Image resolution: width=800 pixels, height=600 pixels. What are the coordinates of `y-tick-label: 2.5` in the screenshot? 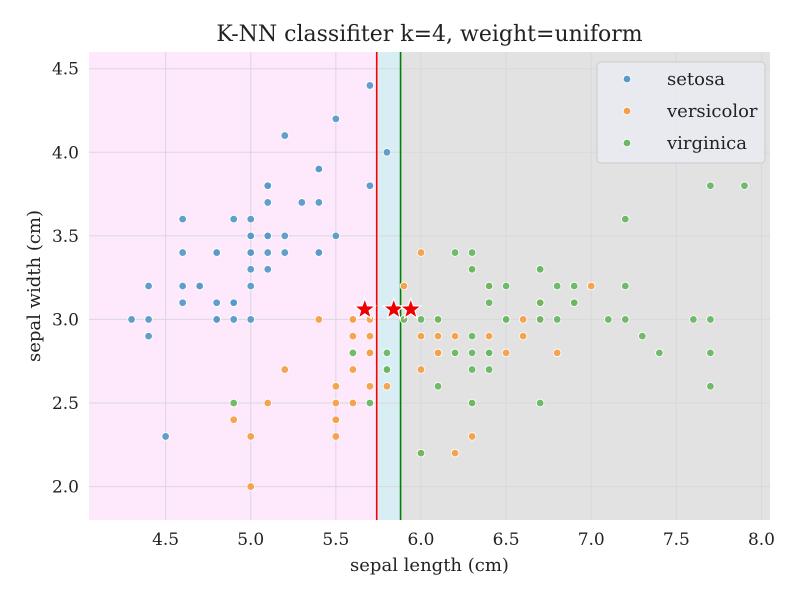 It's located at (65, 404).